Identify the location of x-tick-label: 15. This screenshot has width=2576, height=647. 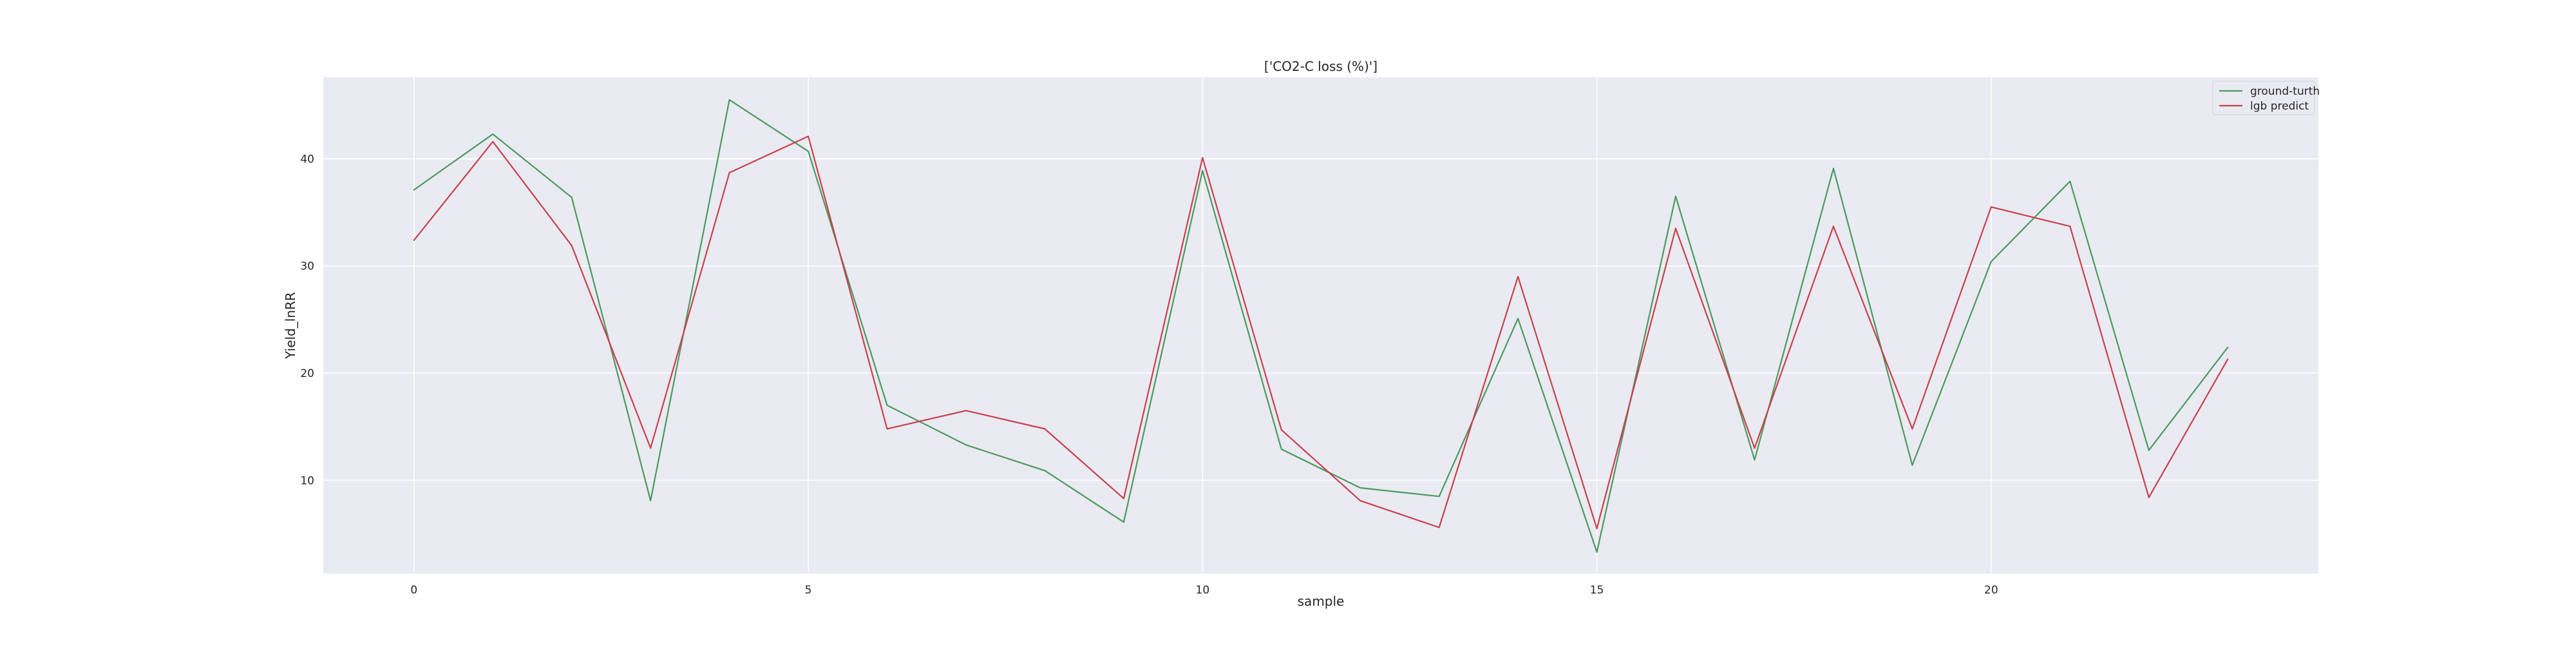
(1597, 590).